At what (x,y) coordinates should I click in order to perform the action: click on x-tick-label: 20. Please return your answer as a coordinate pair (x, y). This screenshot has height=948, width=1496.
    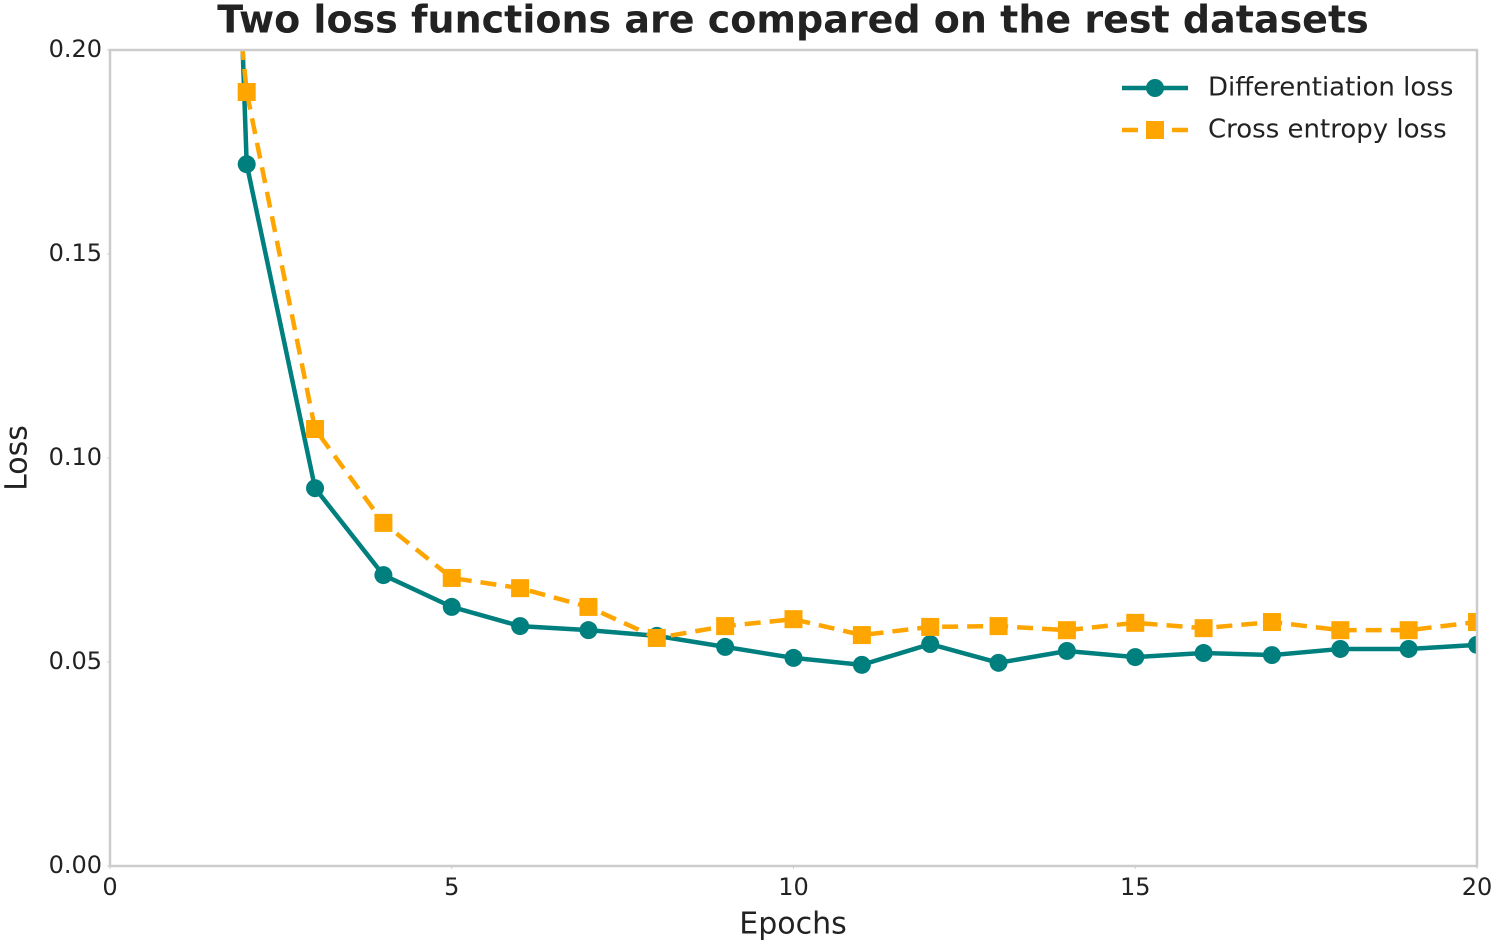
    Looking at the image, I should click on (1477, 887).